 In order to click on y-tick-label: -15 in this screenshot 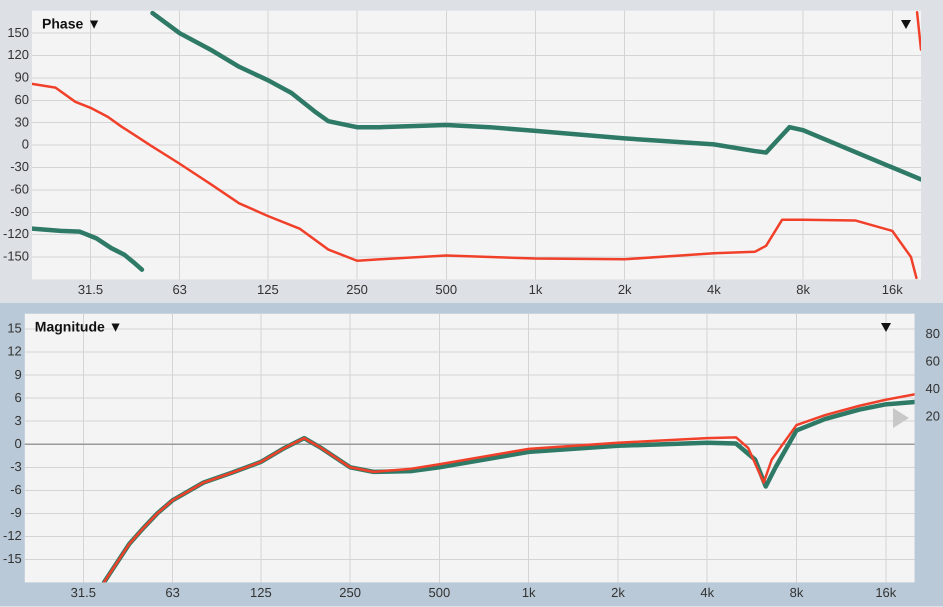, I will do `click(12, 558)`.